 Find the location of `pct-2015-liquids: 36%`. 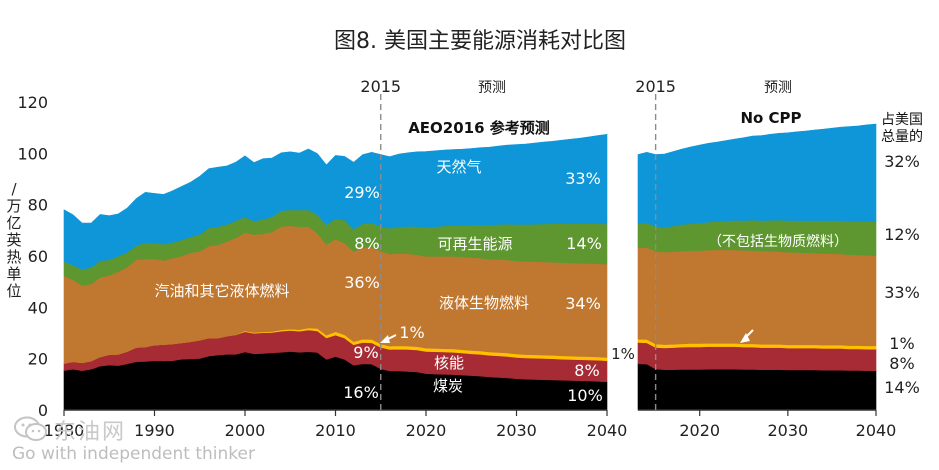

pct-2015-liquids: 36% is located at coordinates (362, 282).